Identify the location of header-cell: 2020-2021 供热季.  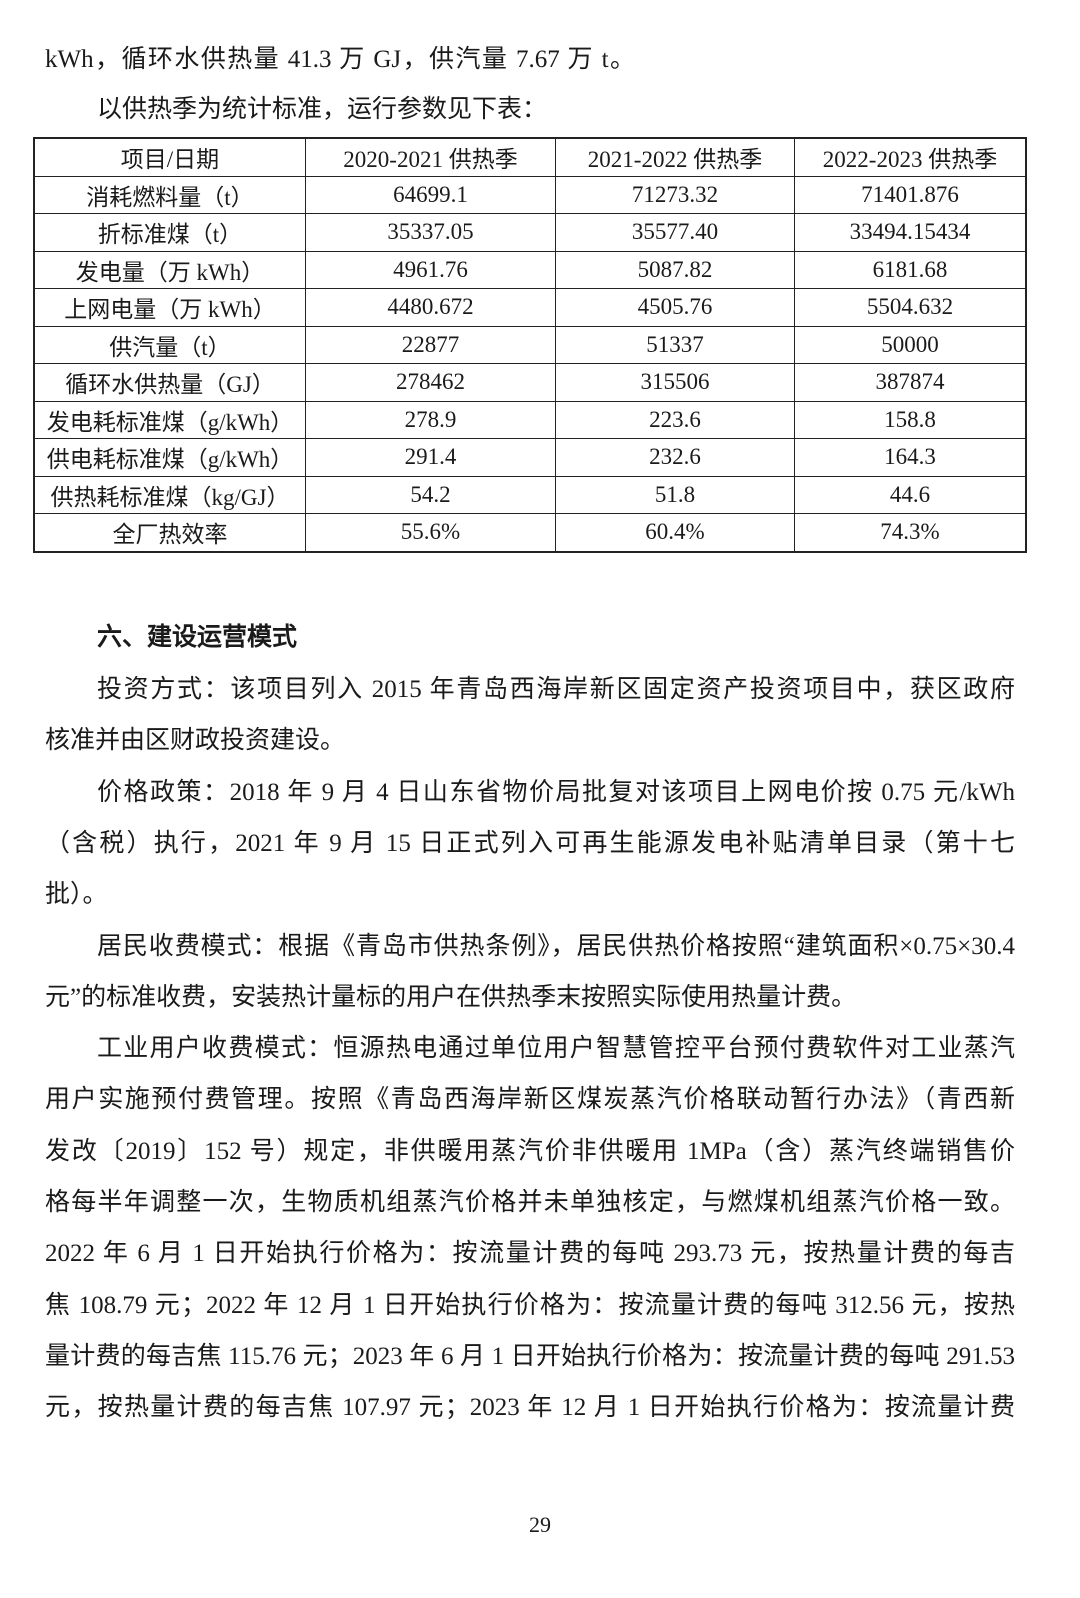
(430, 157).